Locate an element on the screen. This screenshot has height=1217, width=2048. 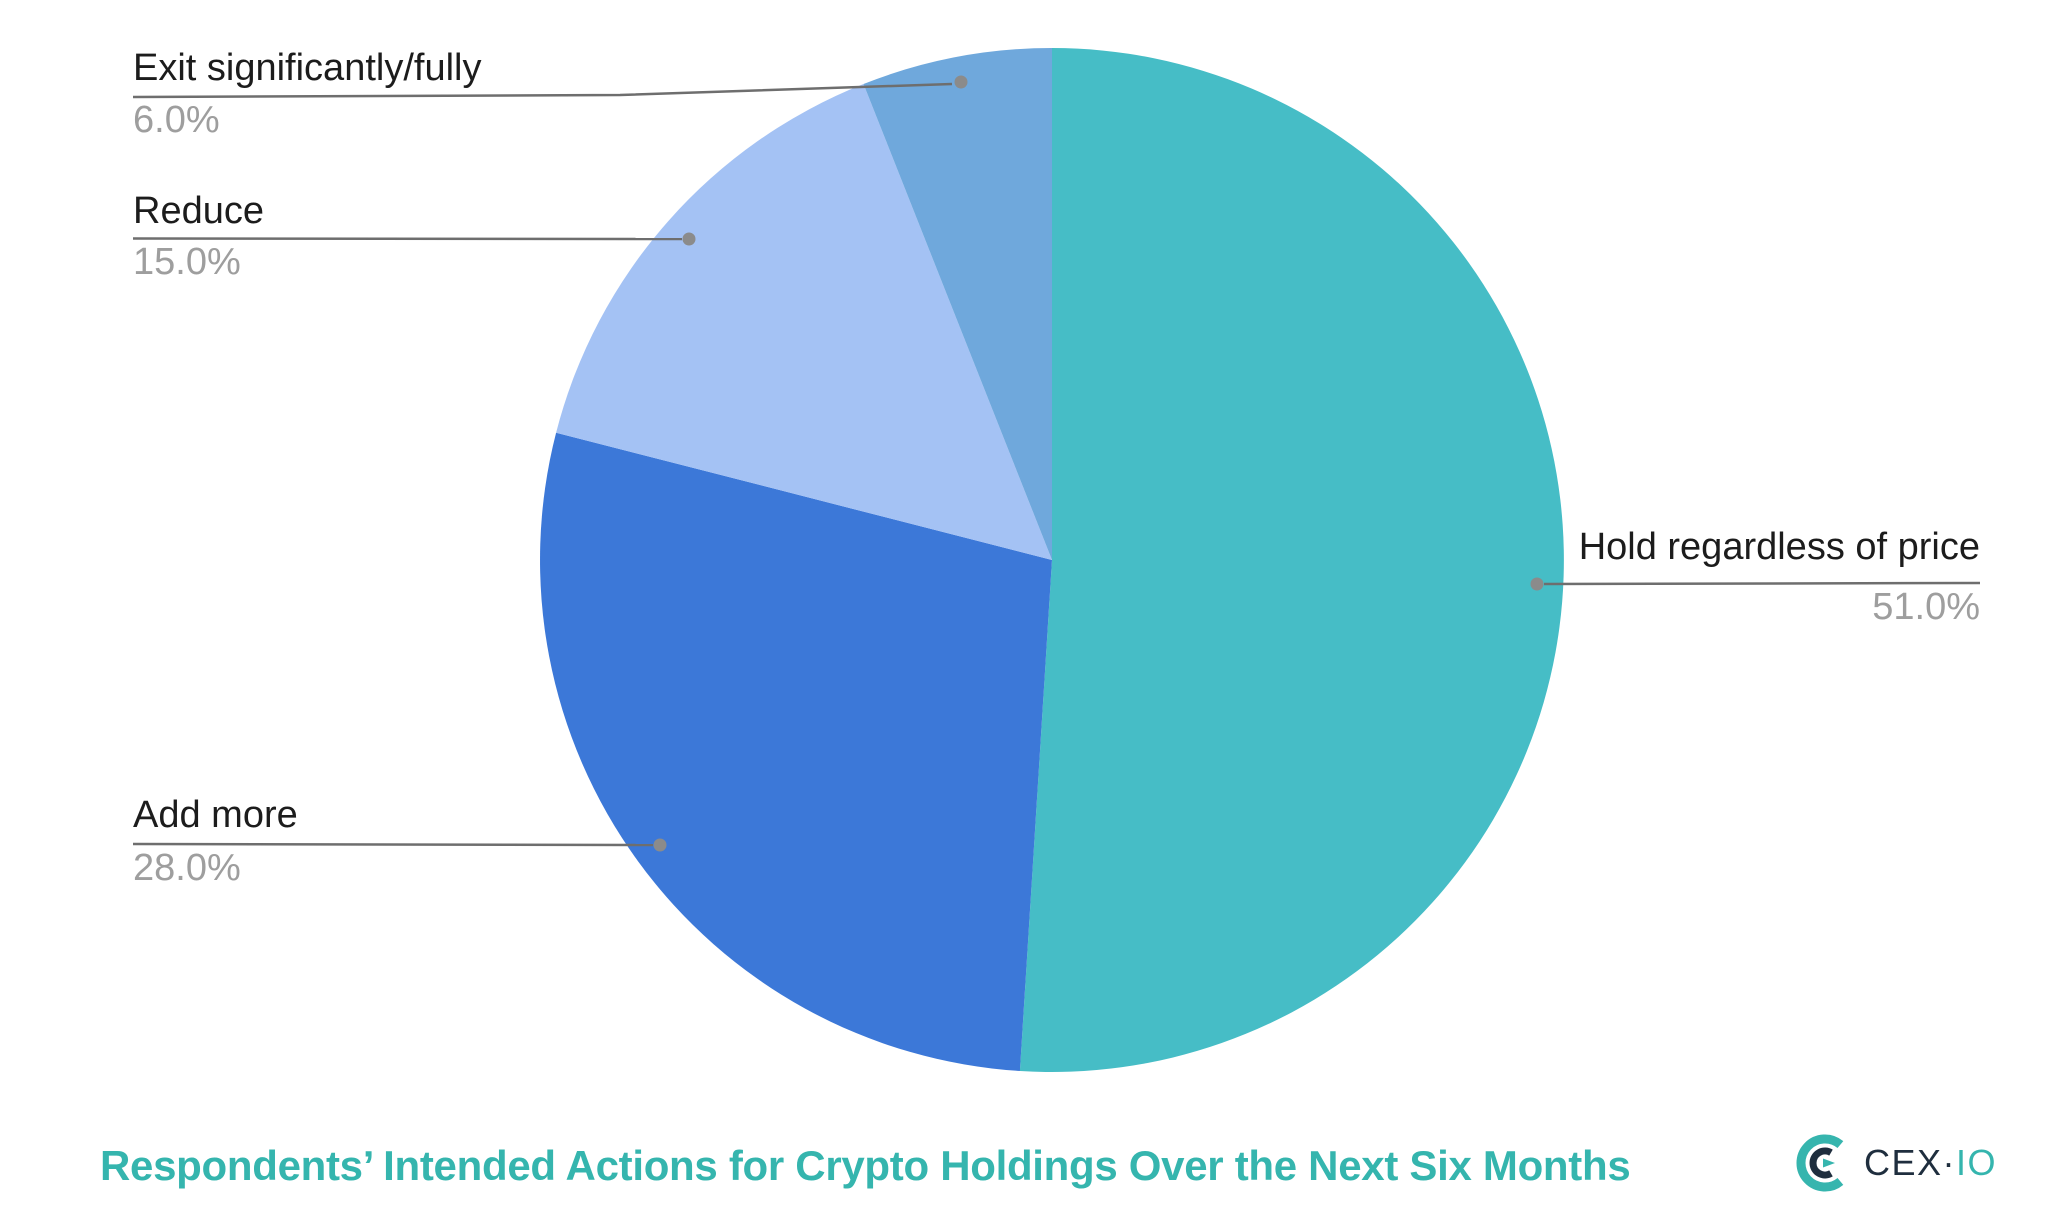
slice-value-exit: 6.0% is located at coordinates (176, 120).